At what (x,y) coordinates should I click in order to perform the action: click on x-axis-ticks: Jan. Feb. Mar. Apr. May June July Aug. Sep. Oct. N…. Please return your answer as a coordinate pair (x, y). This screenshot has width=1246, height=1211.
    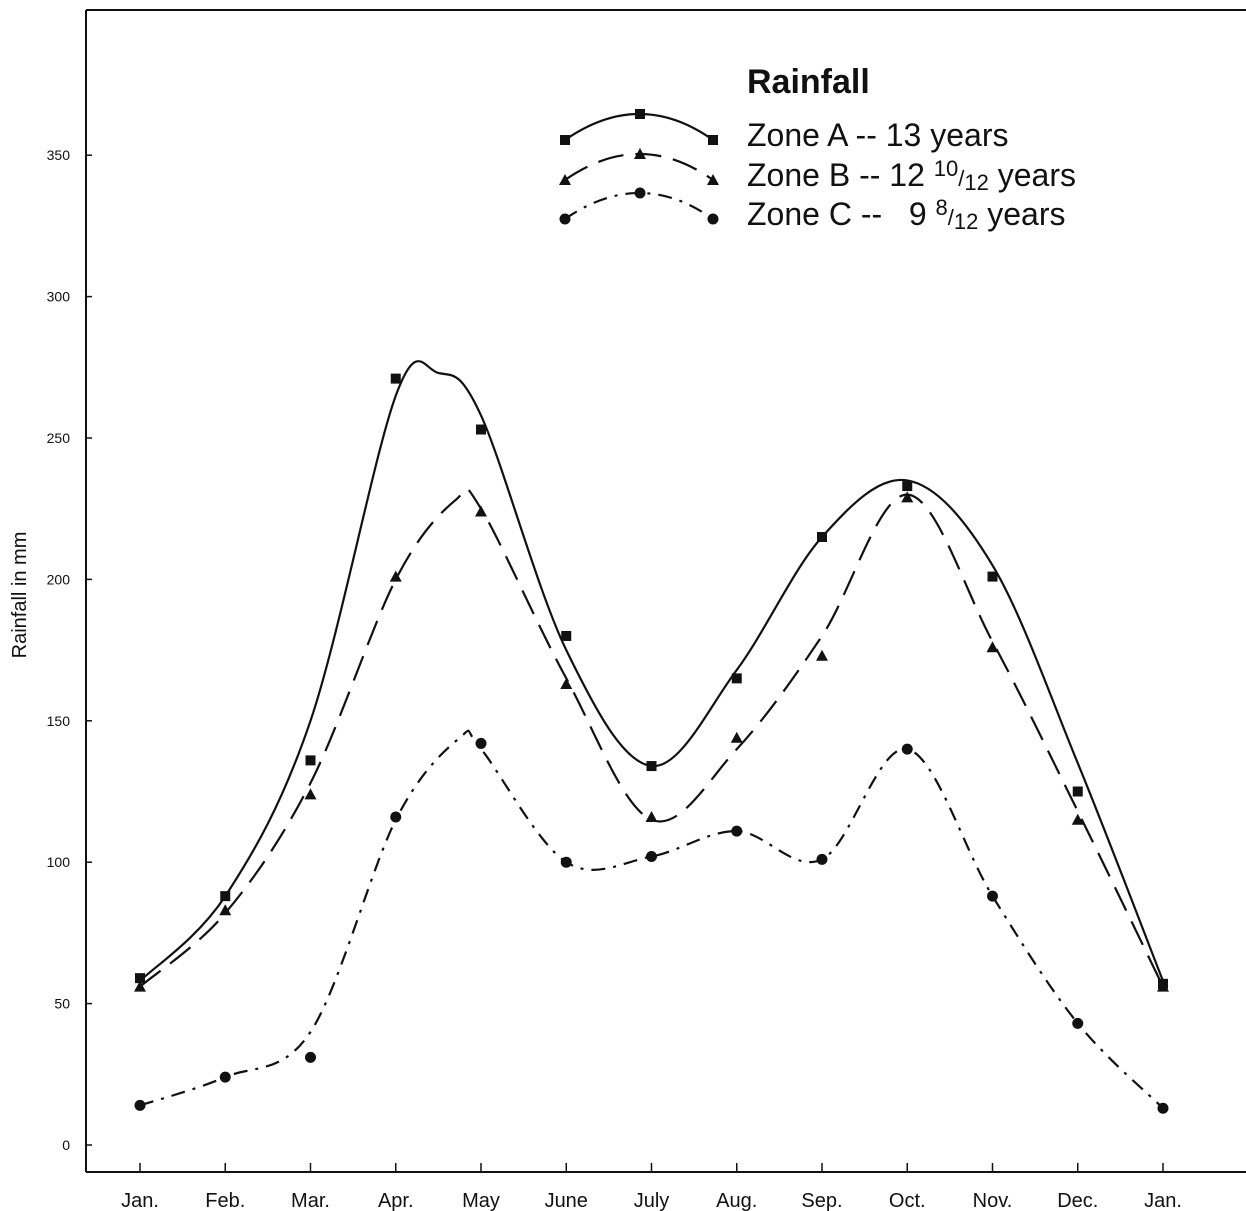
    Looking at the image, I should click on (651, 1187).